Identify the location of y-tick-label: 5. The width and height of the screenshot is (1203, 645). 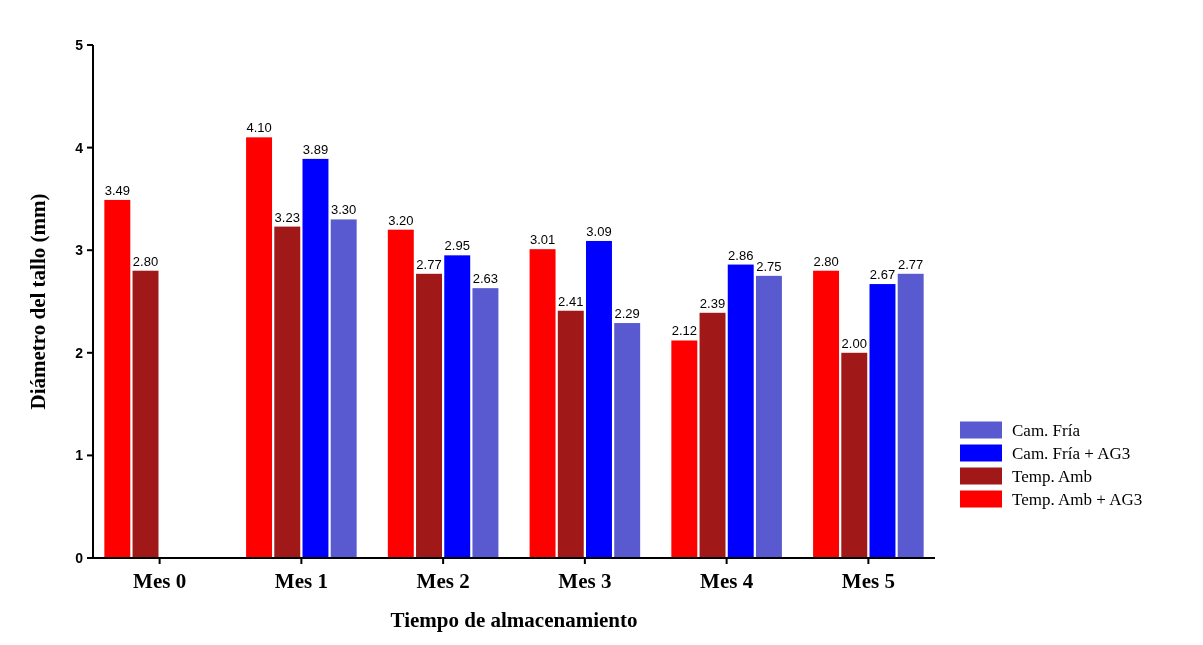
(79, 44).